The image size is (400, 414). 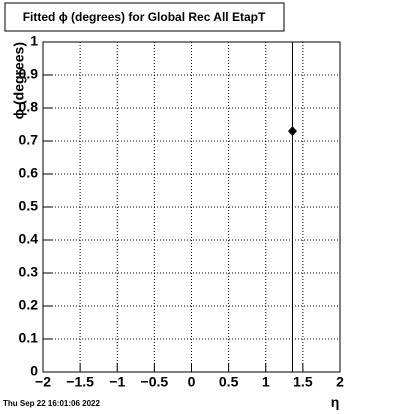 I want to click on x-tick-label: 0.5, so click(x=229, y=382).